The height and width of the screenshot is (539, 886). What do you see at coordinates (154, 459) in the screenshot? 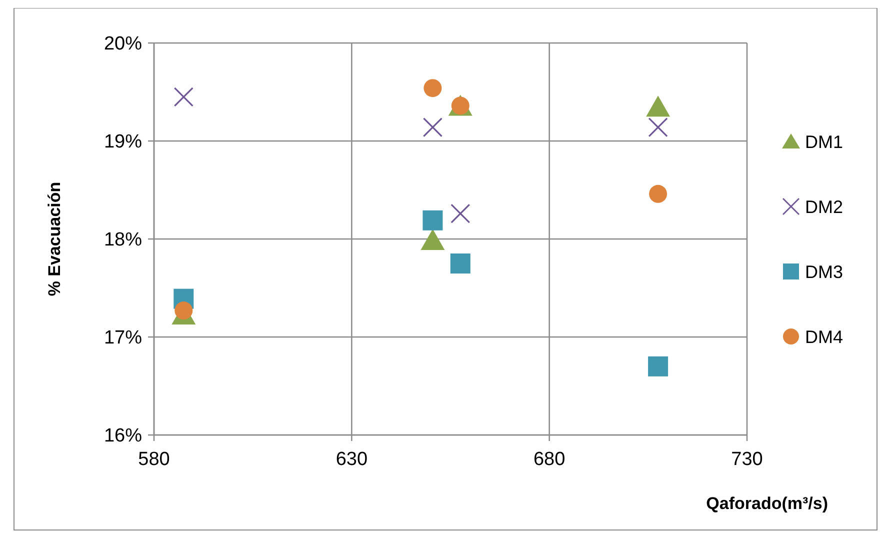
I see `x-tick-label: 580` at bounding box center [154, 459].